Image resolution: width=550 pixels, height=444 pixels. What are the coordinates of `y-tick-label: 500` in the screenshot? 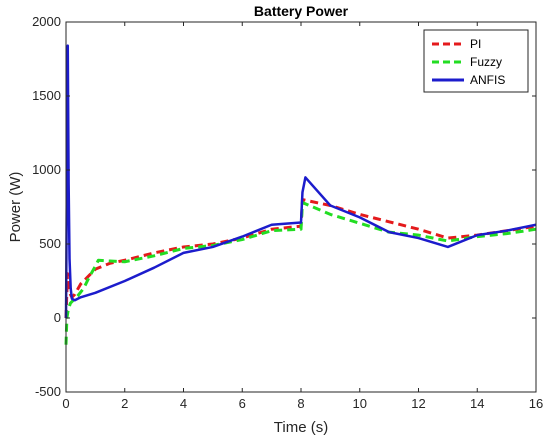 It's located at (50, 243).